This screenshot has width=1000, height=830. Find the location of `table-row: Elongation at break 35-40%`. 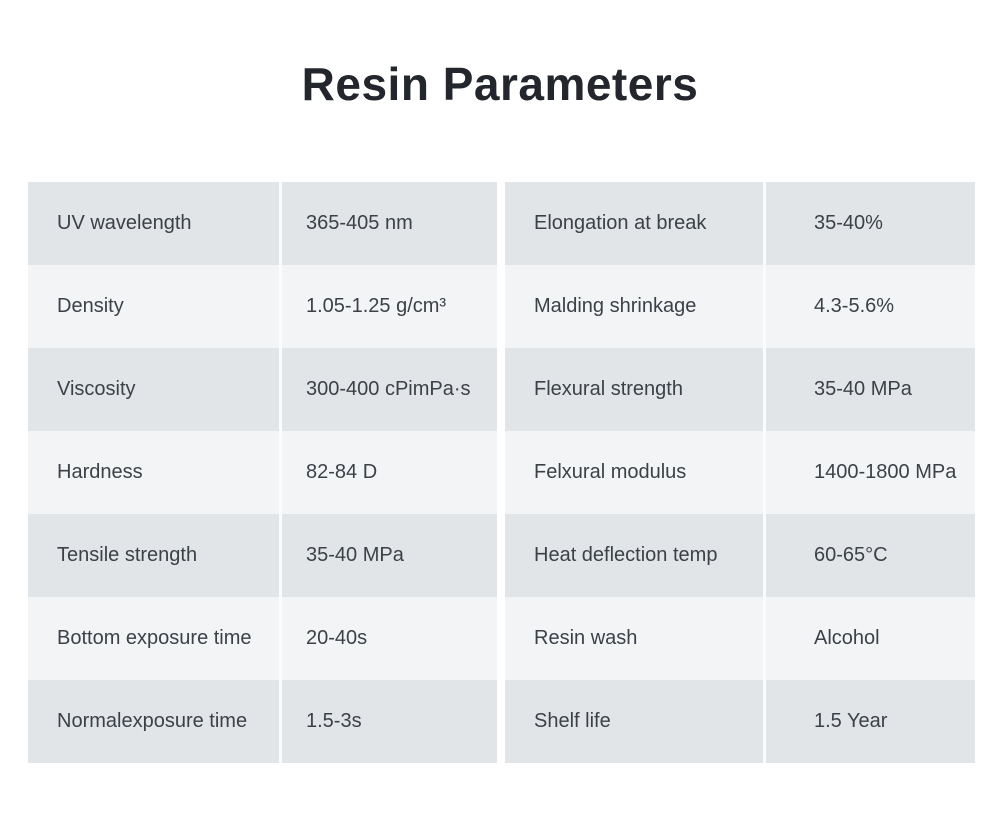

table-row: Elongation at break 35-40% is located at coordinates (740, 223).